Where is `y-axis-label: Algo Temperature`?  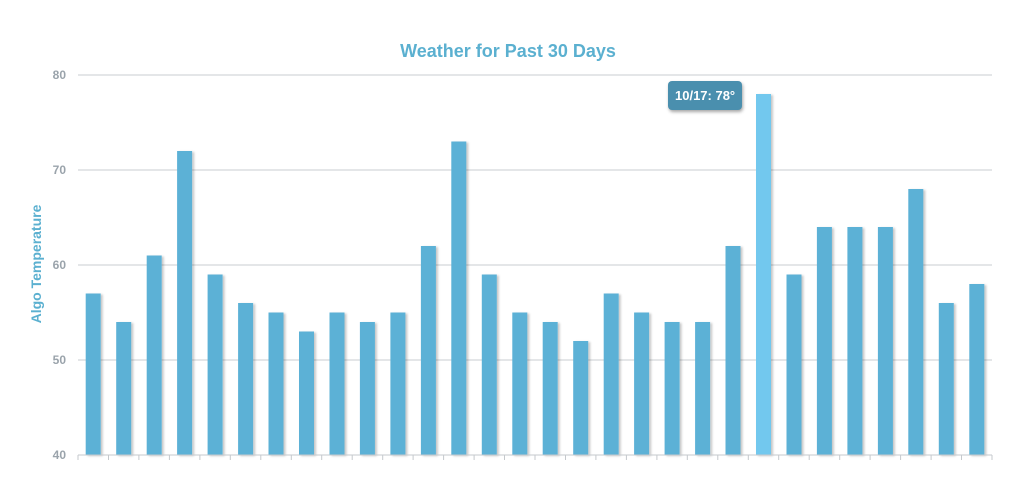
y-axis-label: Algo Temperature is located at coordinates (36, 263).